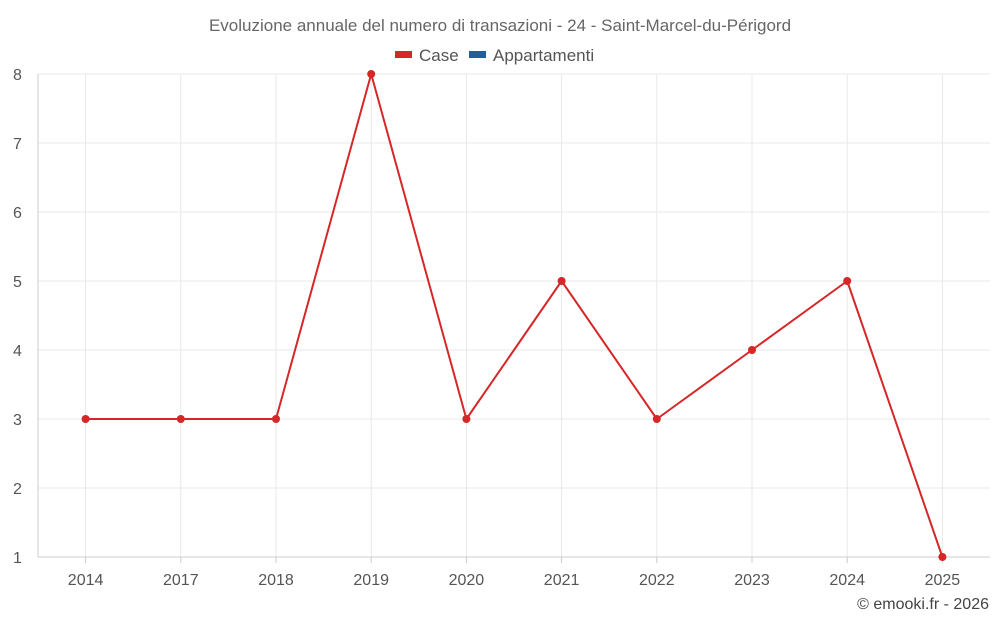  I want to click on legend-item-appartamenti: Appartamenti, so click(531, 55).